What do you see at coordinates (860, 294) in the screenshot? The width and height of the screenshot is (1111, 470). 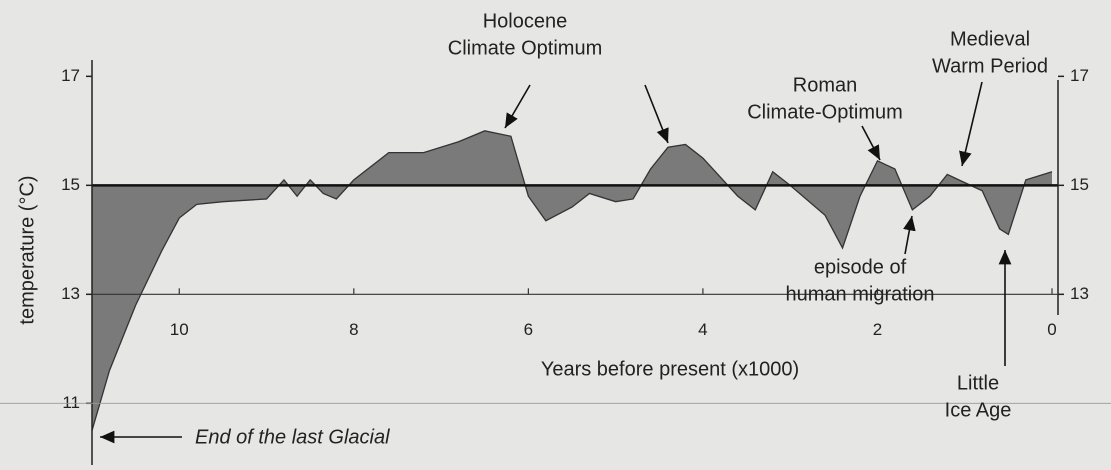 I see `annotation: human migration` at bounding box center [860, 294].